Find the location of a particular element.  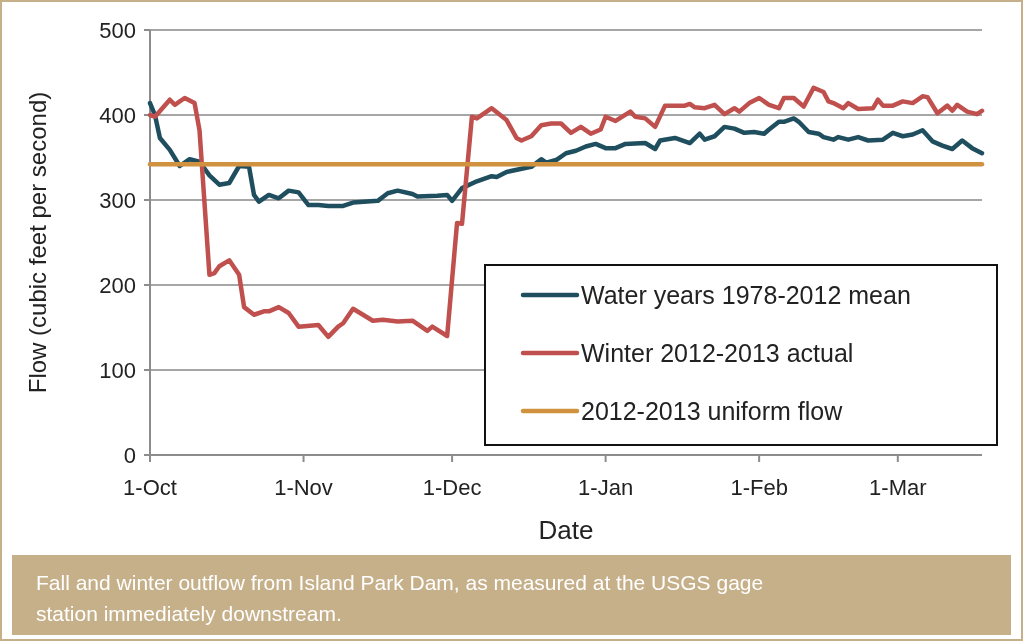

x-tick-label: 1-Mar is located at coordinates (898, 487).